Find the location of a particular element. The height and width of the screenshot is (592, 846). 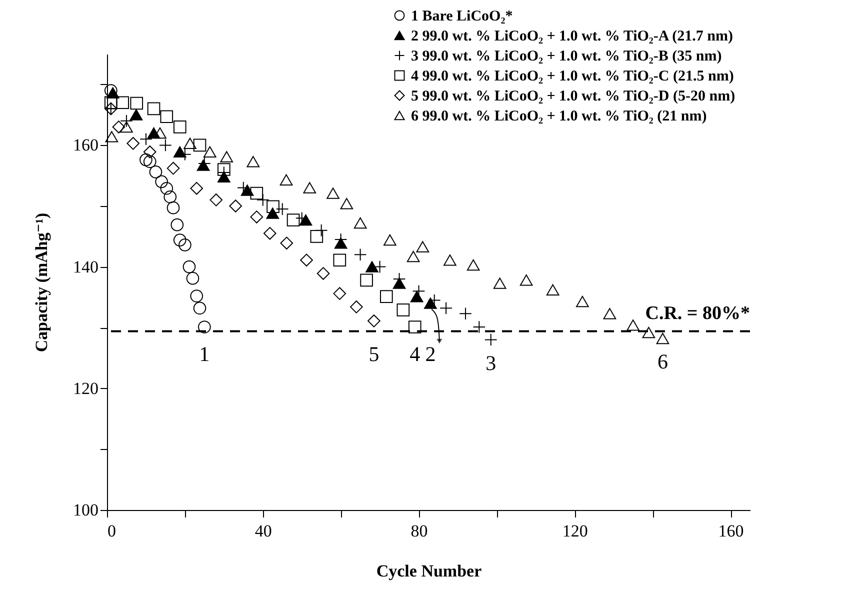

legend-label: 1 Bare LiCoO₂* is located at coordinates (462, 16).